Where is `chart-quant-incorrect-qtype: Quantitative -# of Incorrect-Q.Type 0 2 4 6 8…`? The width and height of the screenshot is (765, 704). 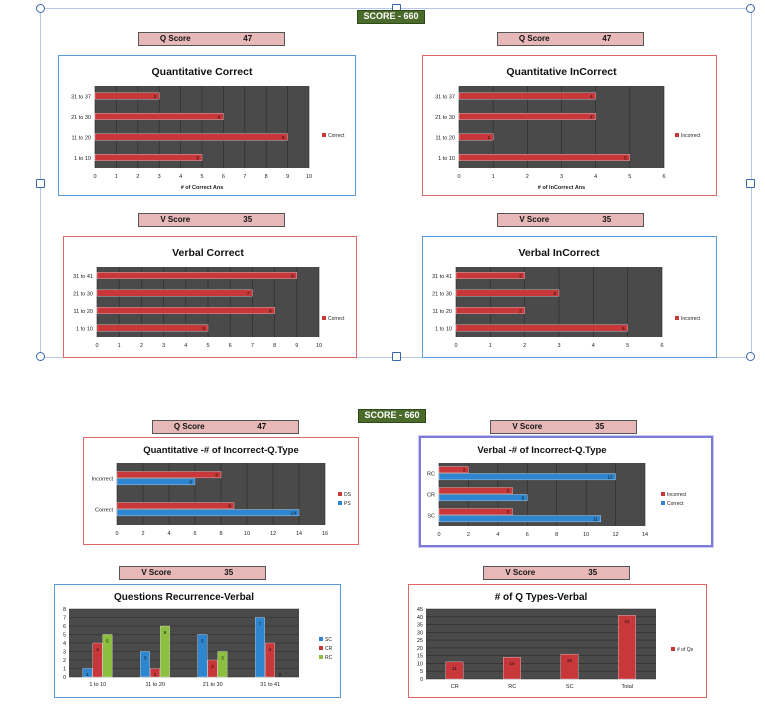 chart-quant-incorrect-qtype: Quantitative -# of Incorrect-Q.Type 0 2 4 6 8… is located at coordinates (221, 491).